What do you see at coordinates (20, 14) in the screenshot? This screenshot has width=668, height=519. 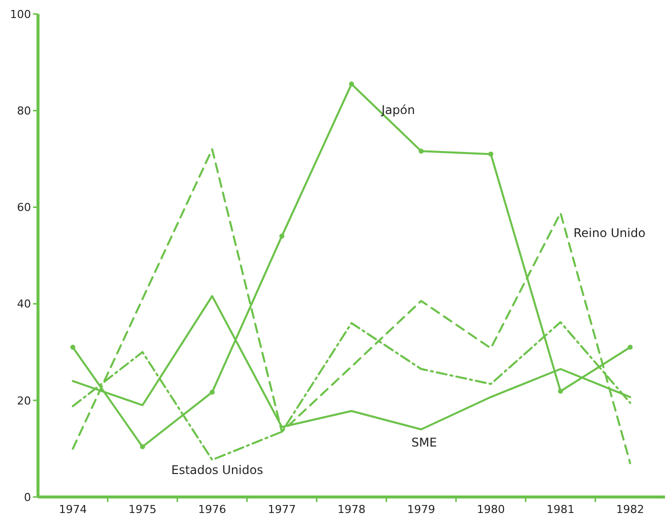 I see `y-tick-label: 100` at bounding box center [20, 14].